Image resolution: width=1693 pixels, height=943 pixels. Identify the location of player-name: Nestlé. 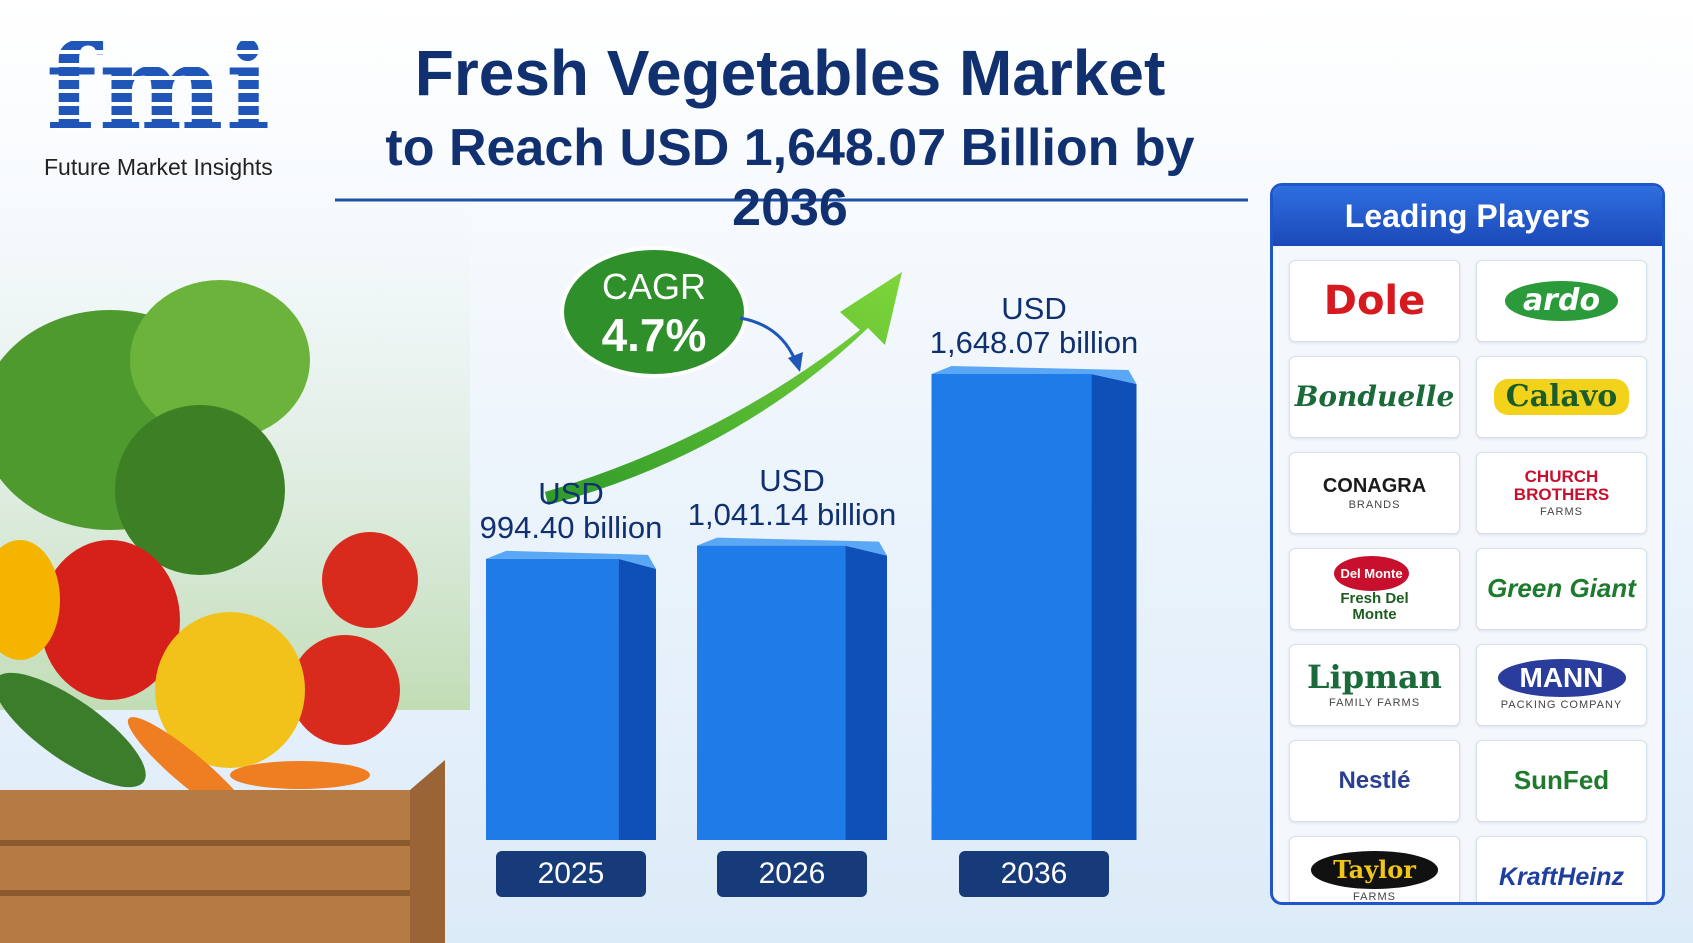
(1374, 781).